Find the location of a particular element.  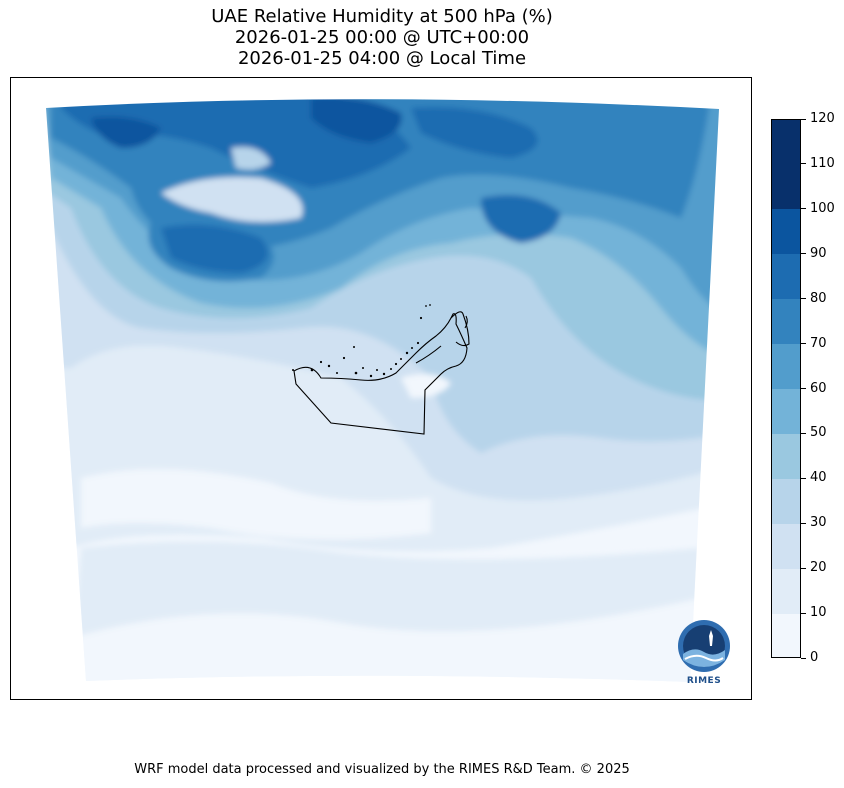

rh-field-80-90-west is located at coordinates (214, 248).